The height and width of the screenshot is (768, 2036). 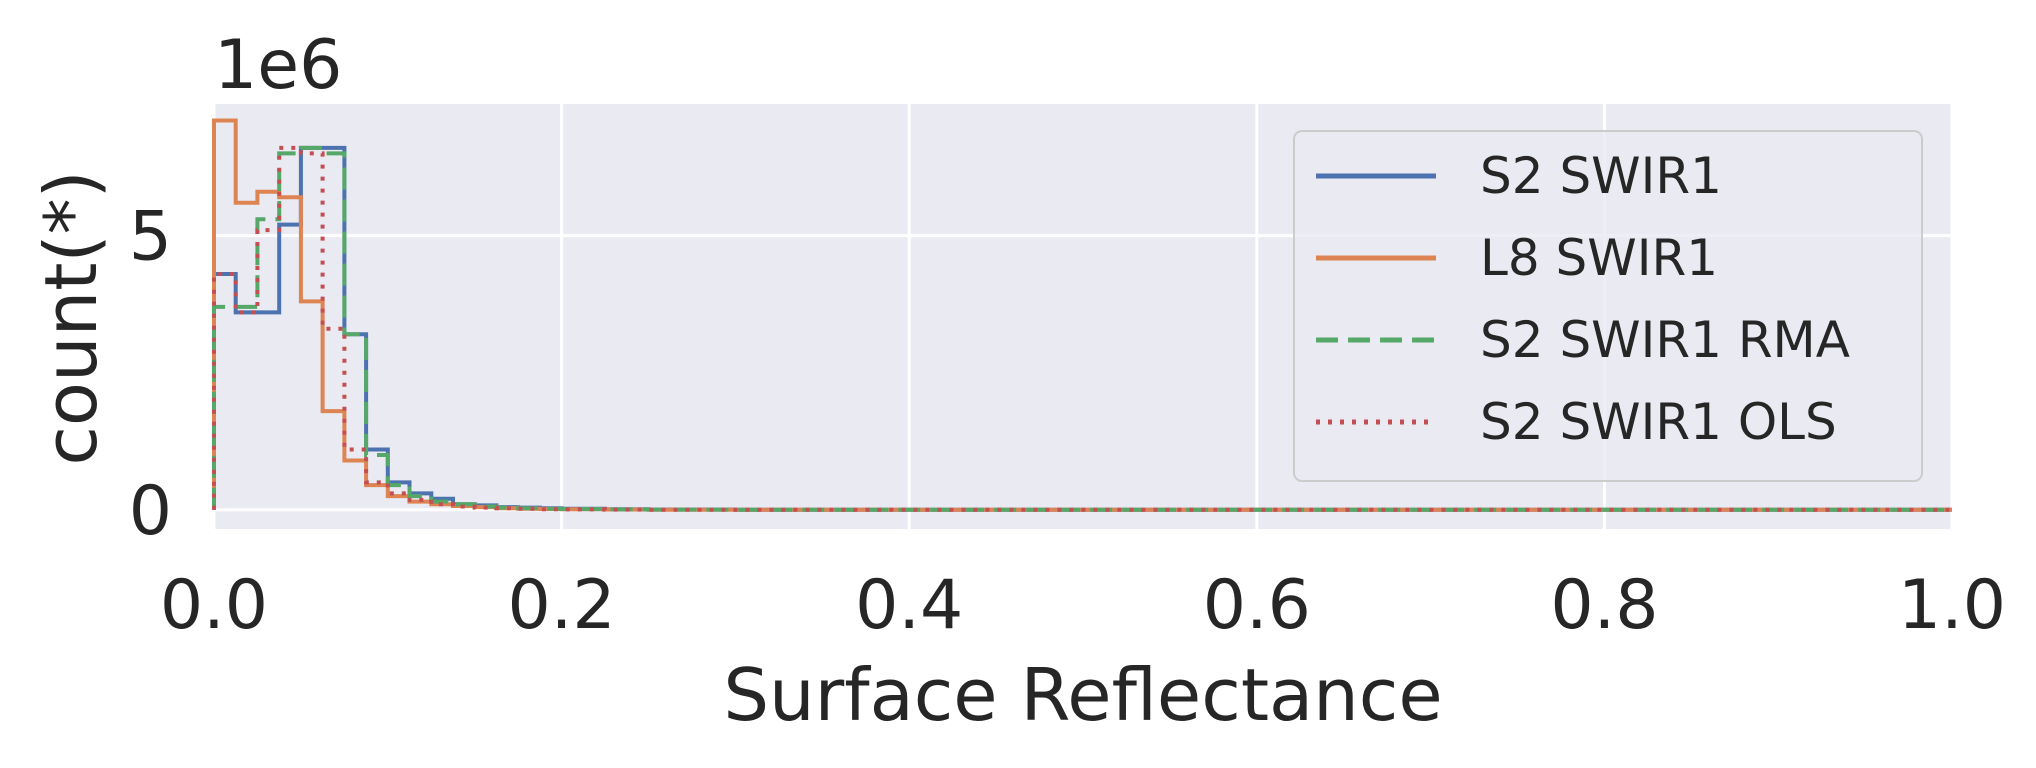 What do you see at coordinates (1604, 605) in the screenshot?
I see `x-tick-label: 0.8` at bounding box center [1604, 605].